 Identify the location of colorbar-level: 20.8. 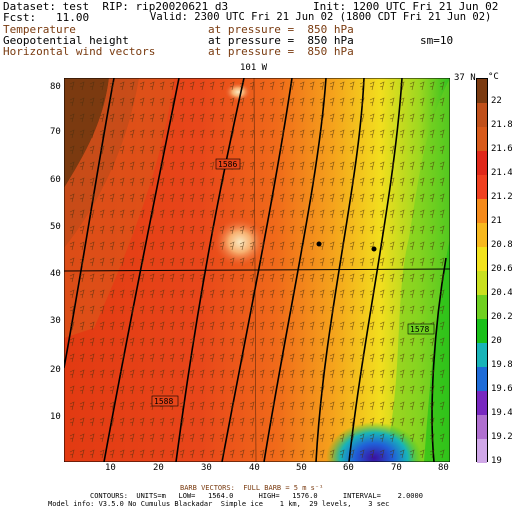
(501, 245).